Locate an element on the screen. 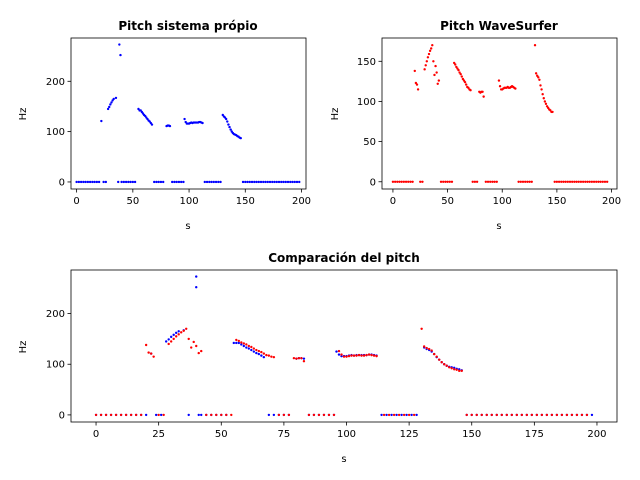 This screenshot has width=640, height=480. y-tick-label: 0 is located at coordinates (373, 182).